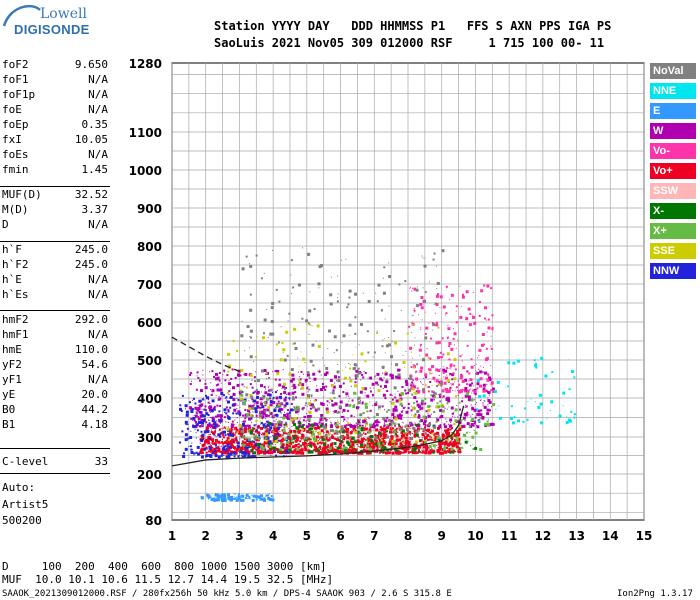  I want to click on x-tick-label: 13, so click(576, 536).